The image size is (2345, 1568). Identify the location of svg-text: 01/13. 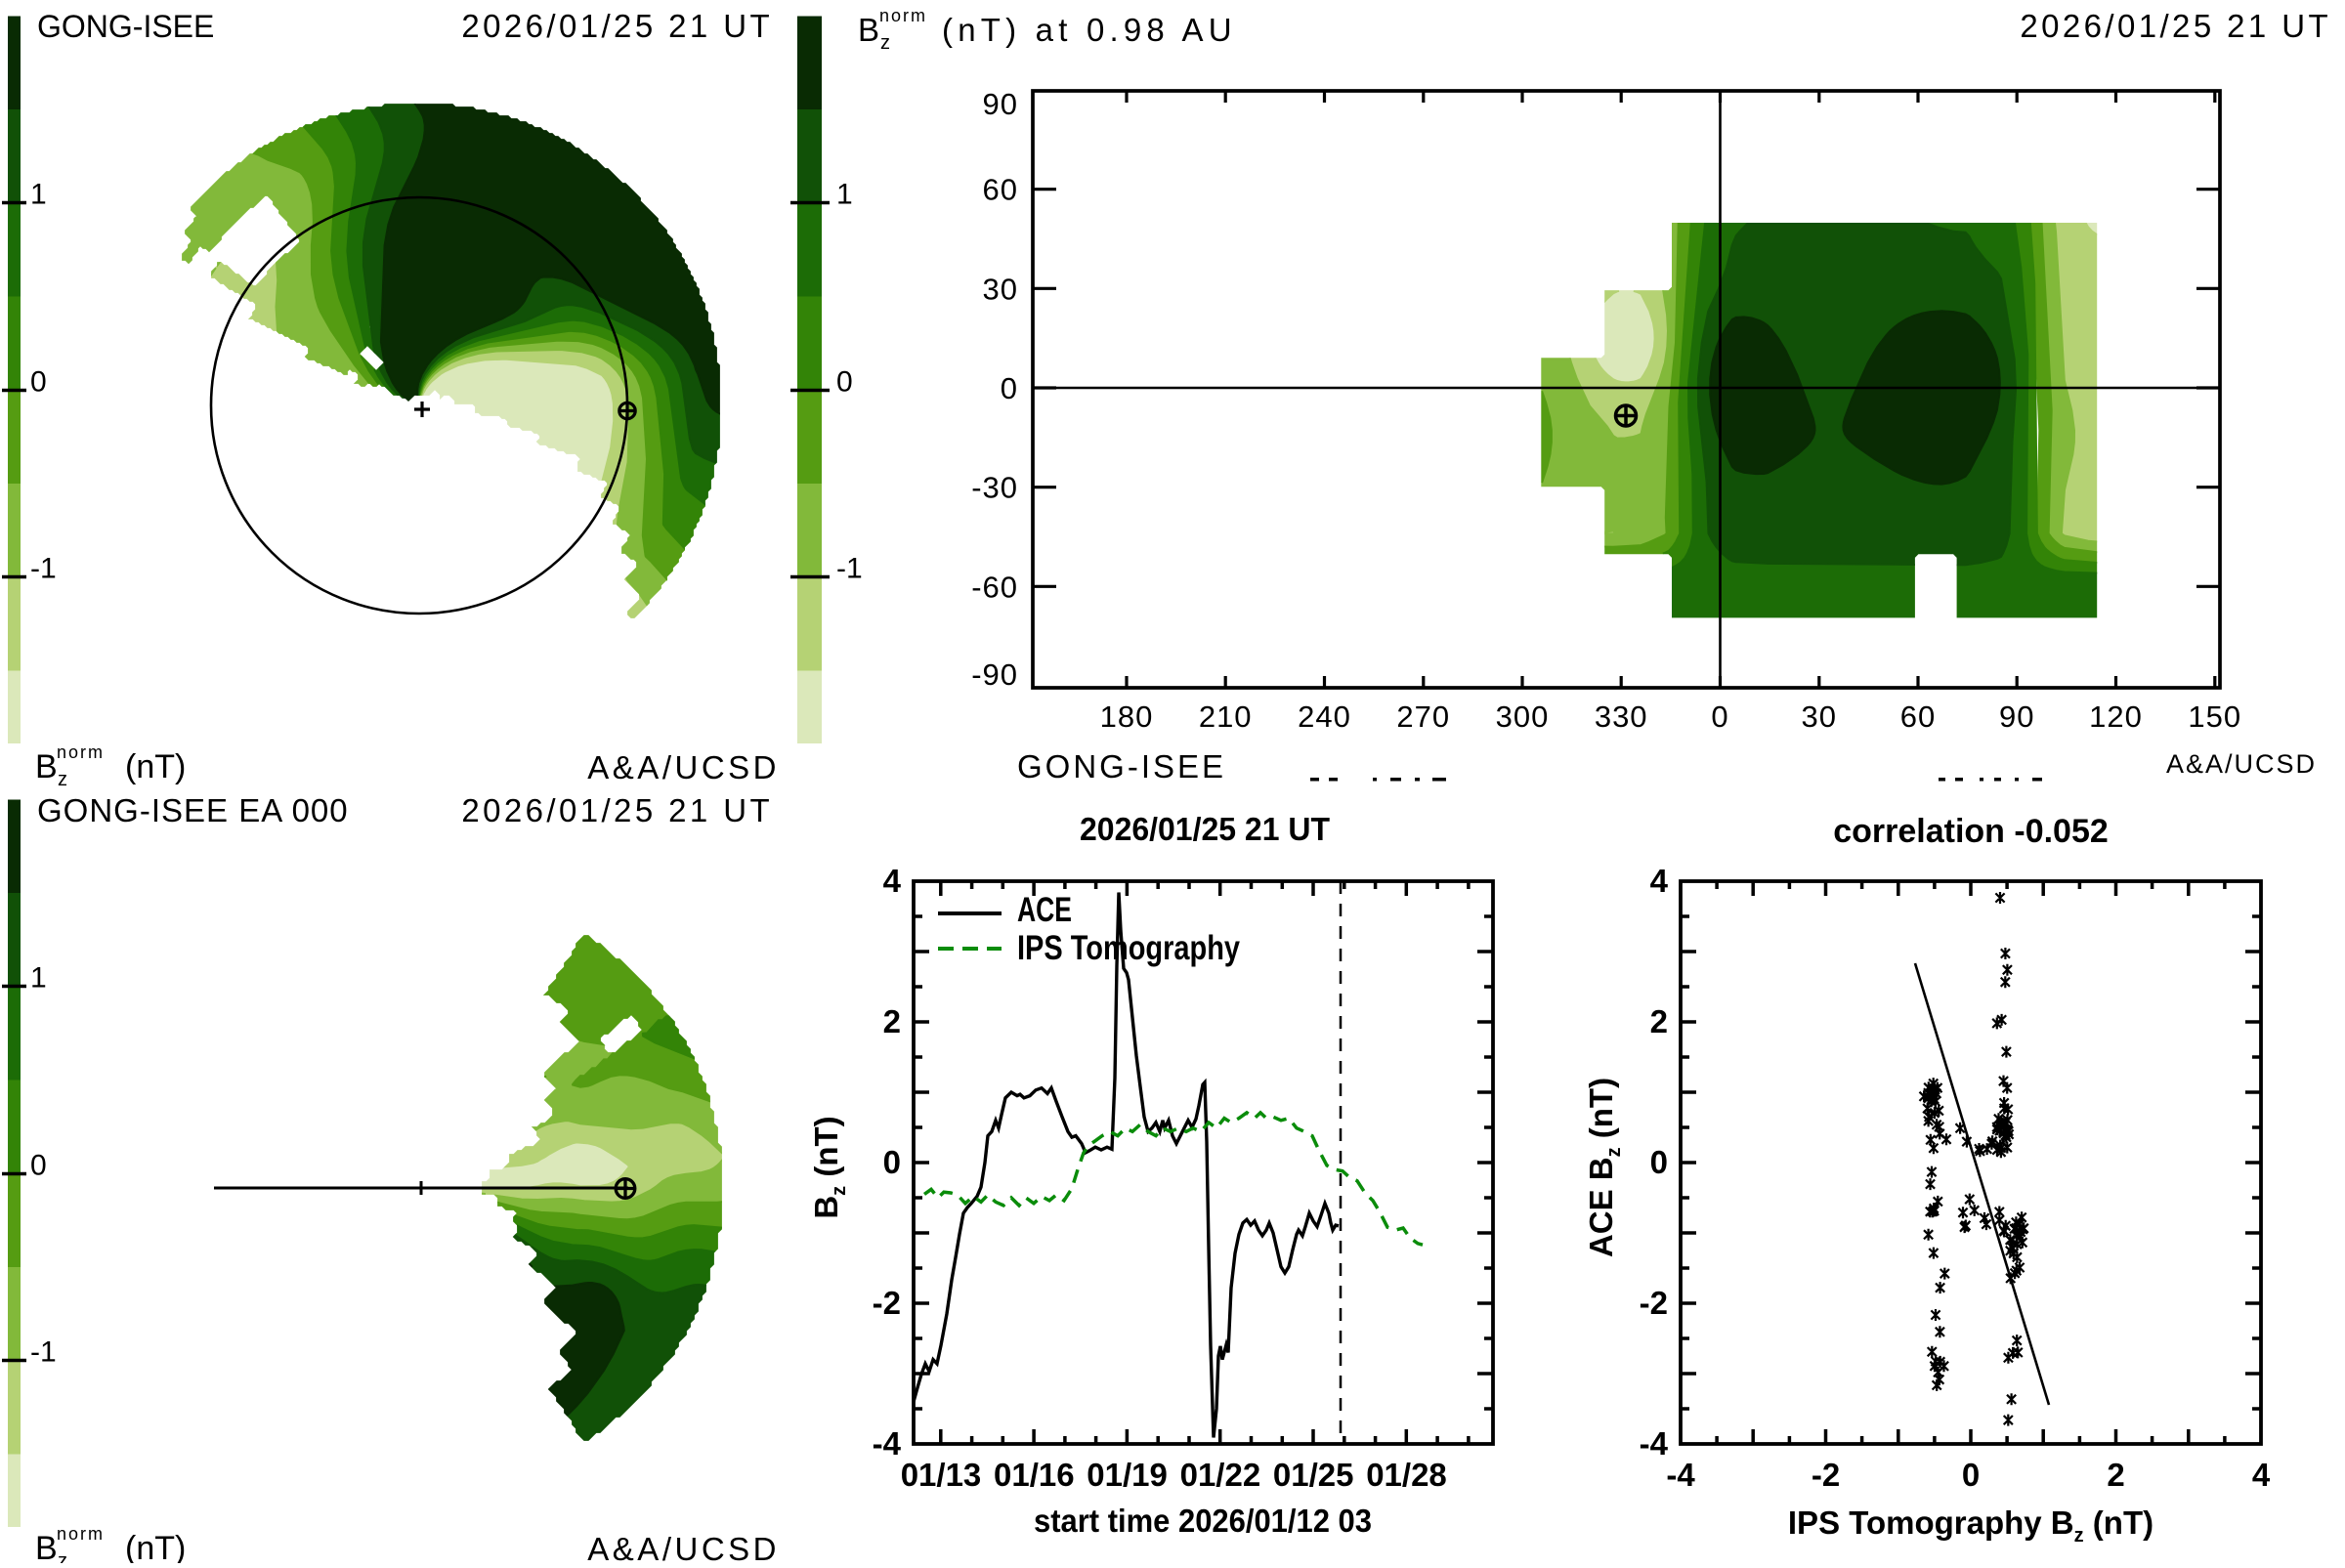
(941, 1475).